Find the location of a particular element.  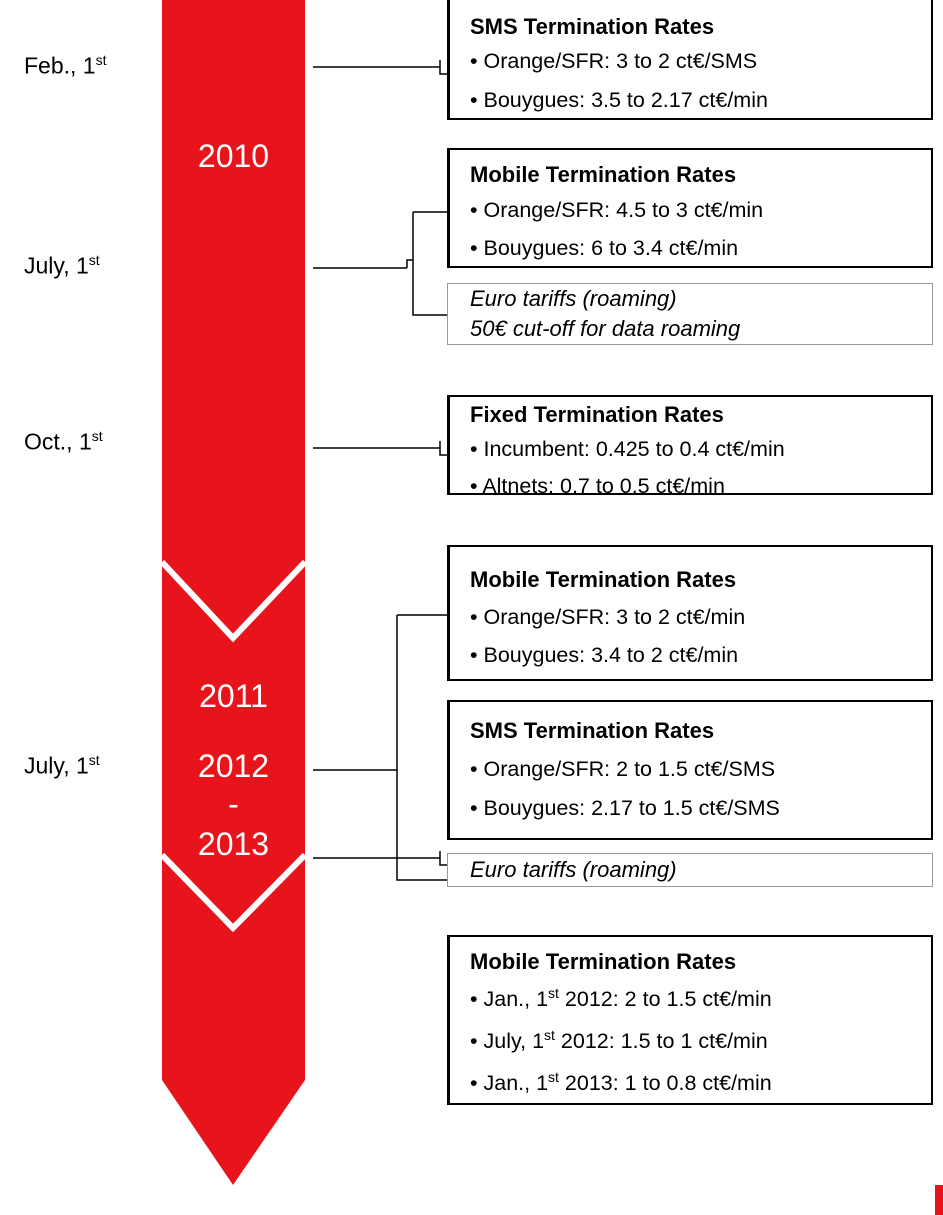

bullet: • July, 1st 2012: 1.5 to 1 ct€/min is located at coordinates (619, 1040).